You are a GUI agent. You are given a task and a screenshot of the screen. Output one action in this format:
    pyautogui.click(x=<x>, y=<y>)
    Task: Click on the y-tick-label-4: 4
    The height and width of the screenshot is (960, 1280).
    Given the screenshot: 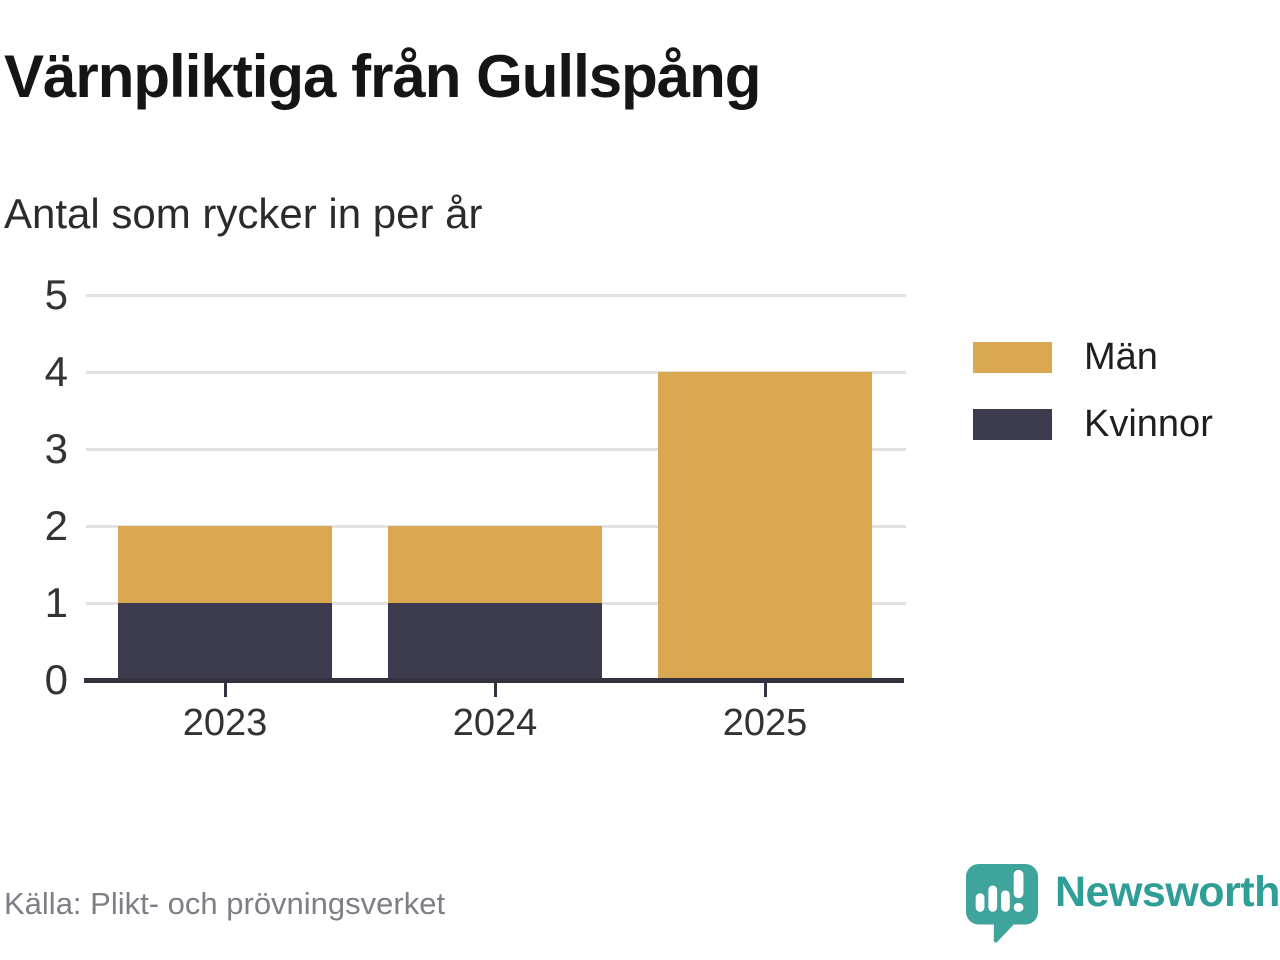 What is the action you would take?
    pyautogui.click(x=56, y=371)
    